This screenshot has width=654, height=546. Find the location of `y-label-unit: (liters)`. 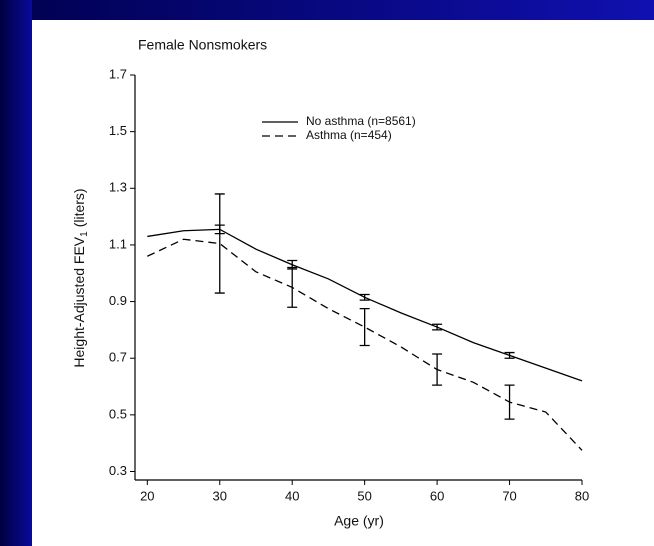

y-label-unit: (liters) is located at coordinates (79, 207).